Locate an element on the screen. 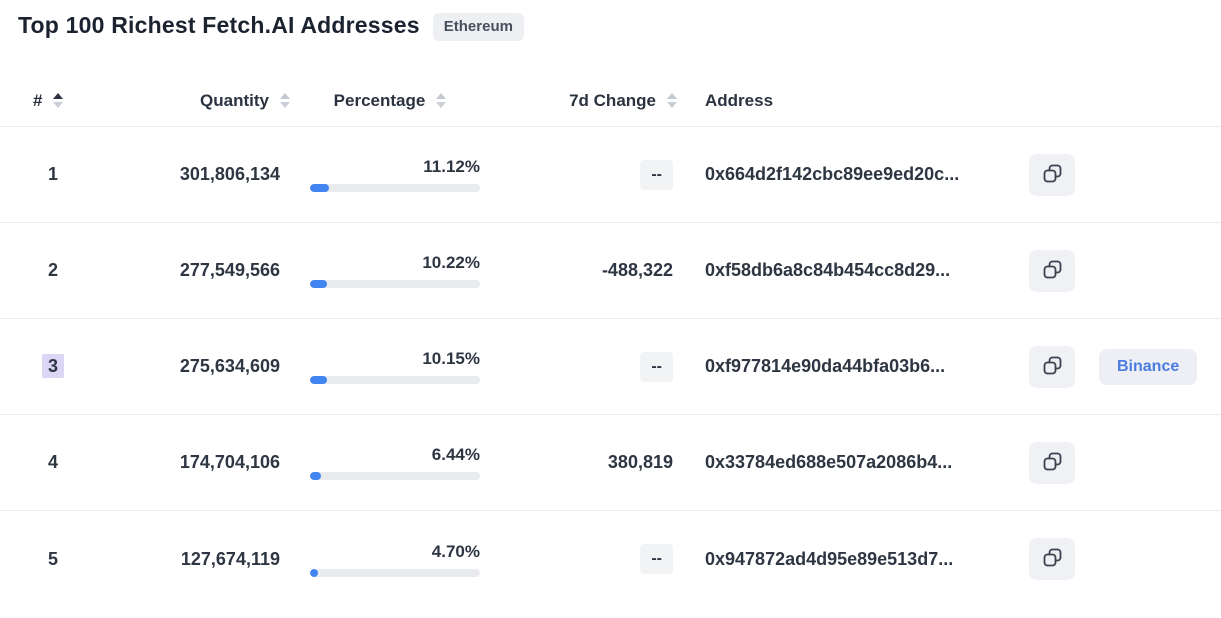  column-header-change: 7d Change is located at coordinates (587, 101).